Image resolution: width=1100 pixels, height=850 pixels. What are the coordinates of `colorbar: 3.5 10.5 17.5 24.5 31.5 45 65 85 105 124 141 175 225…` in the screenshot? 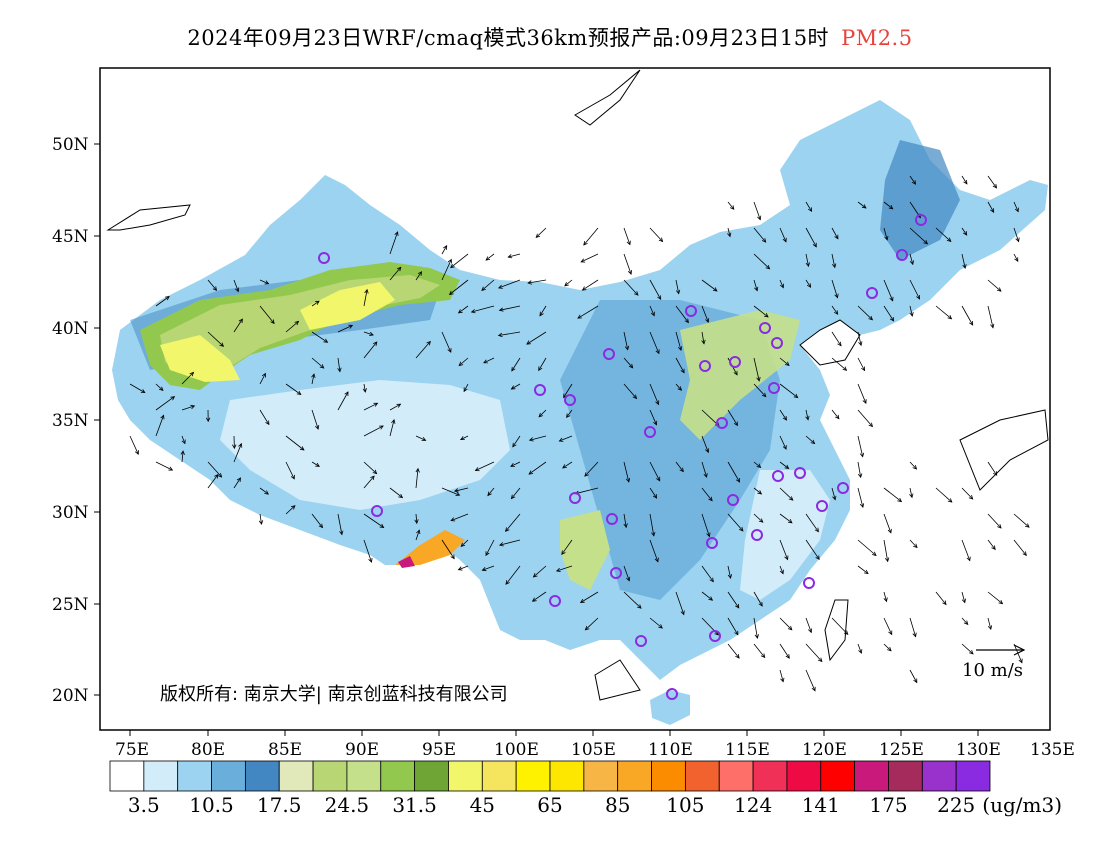 It's located at (585, 788).